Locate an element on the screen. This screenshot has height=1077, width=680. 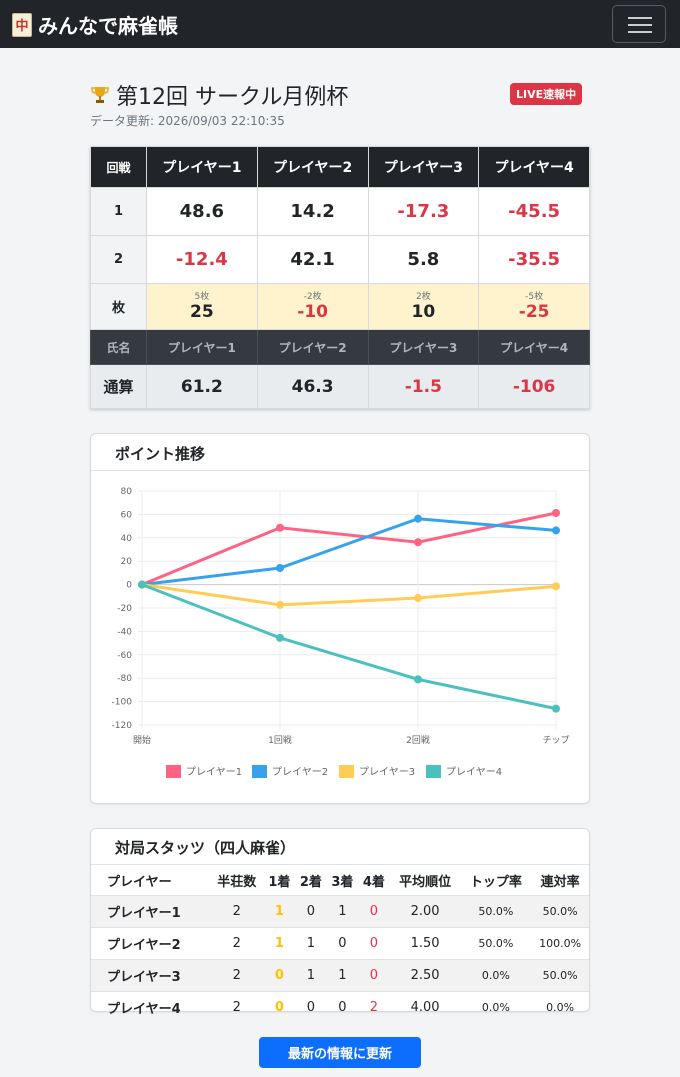
y-tick-label: -120 is located at coordinates (122, 726).